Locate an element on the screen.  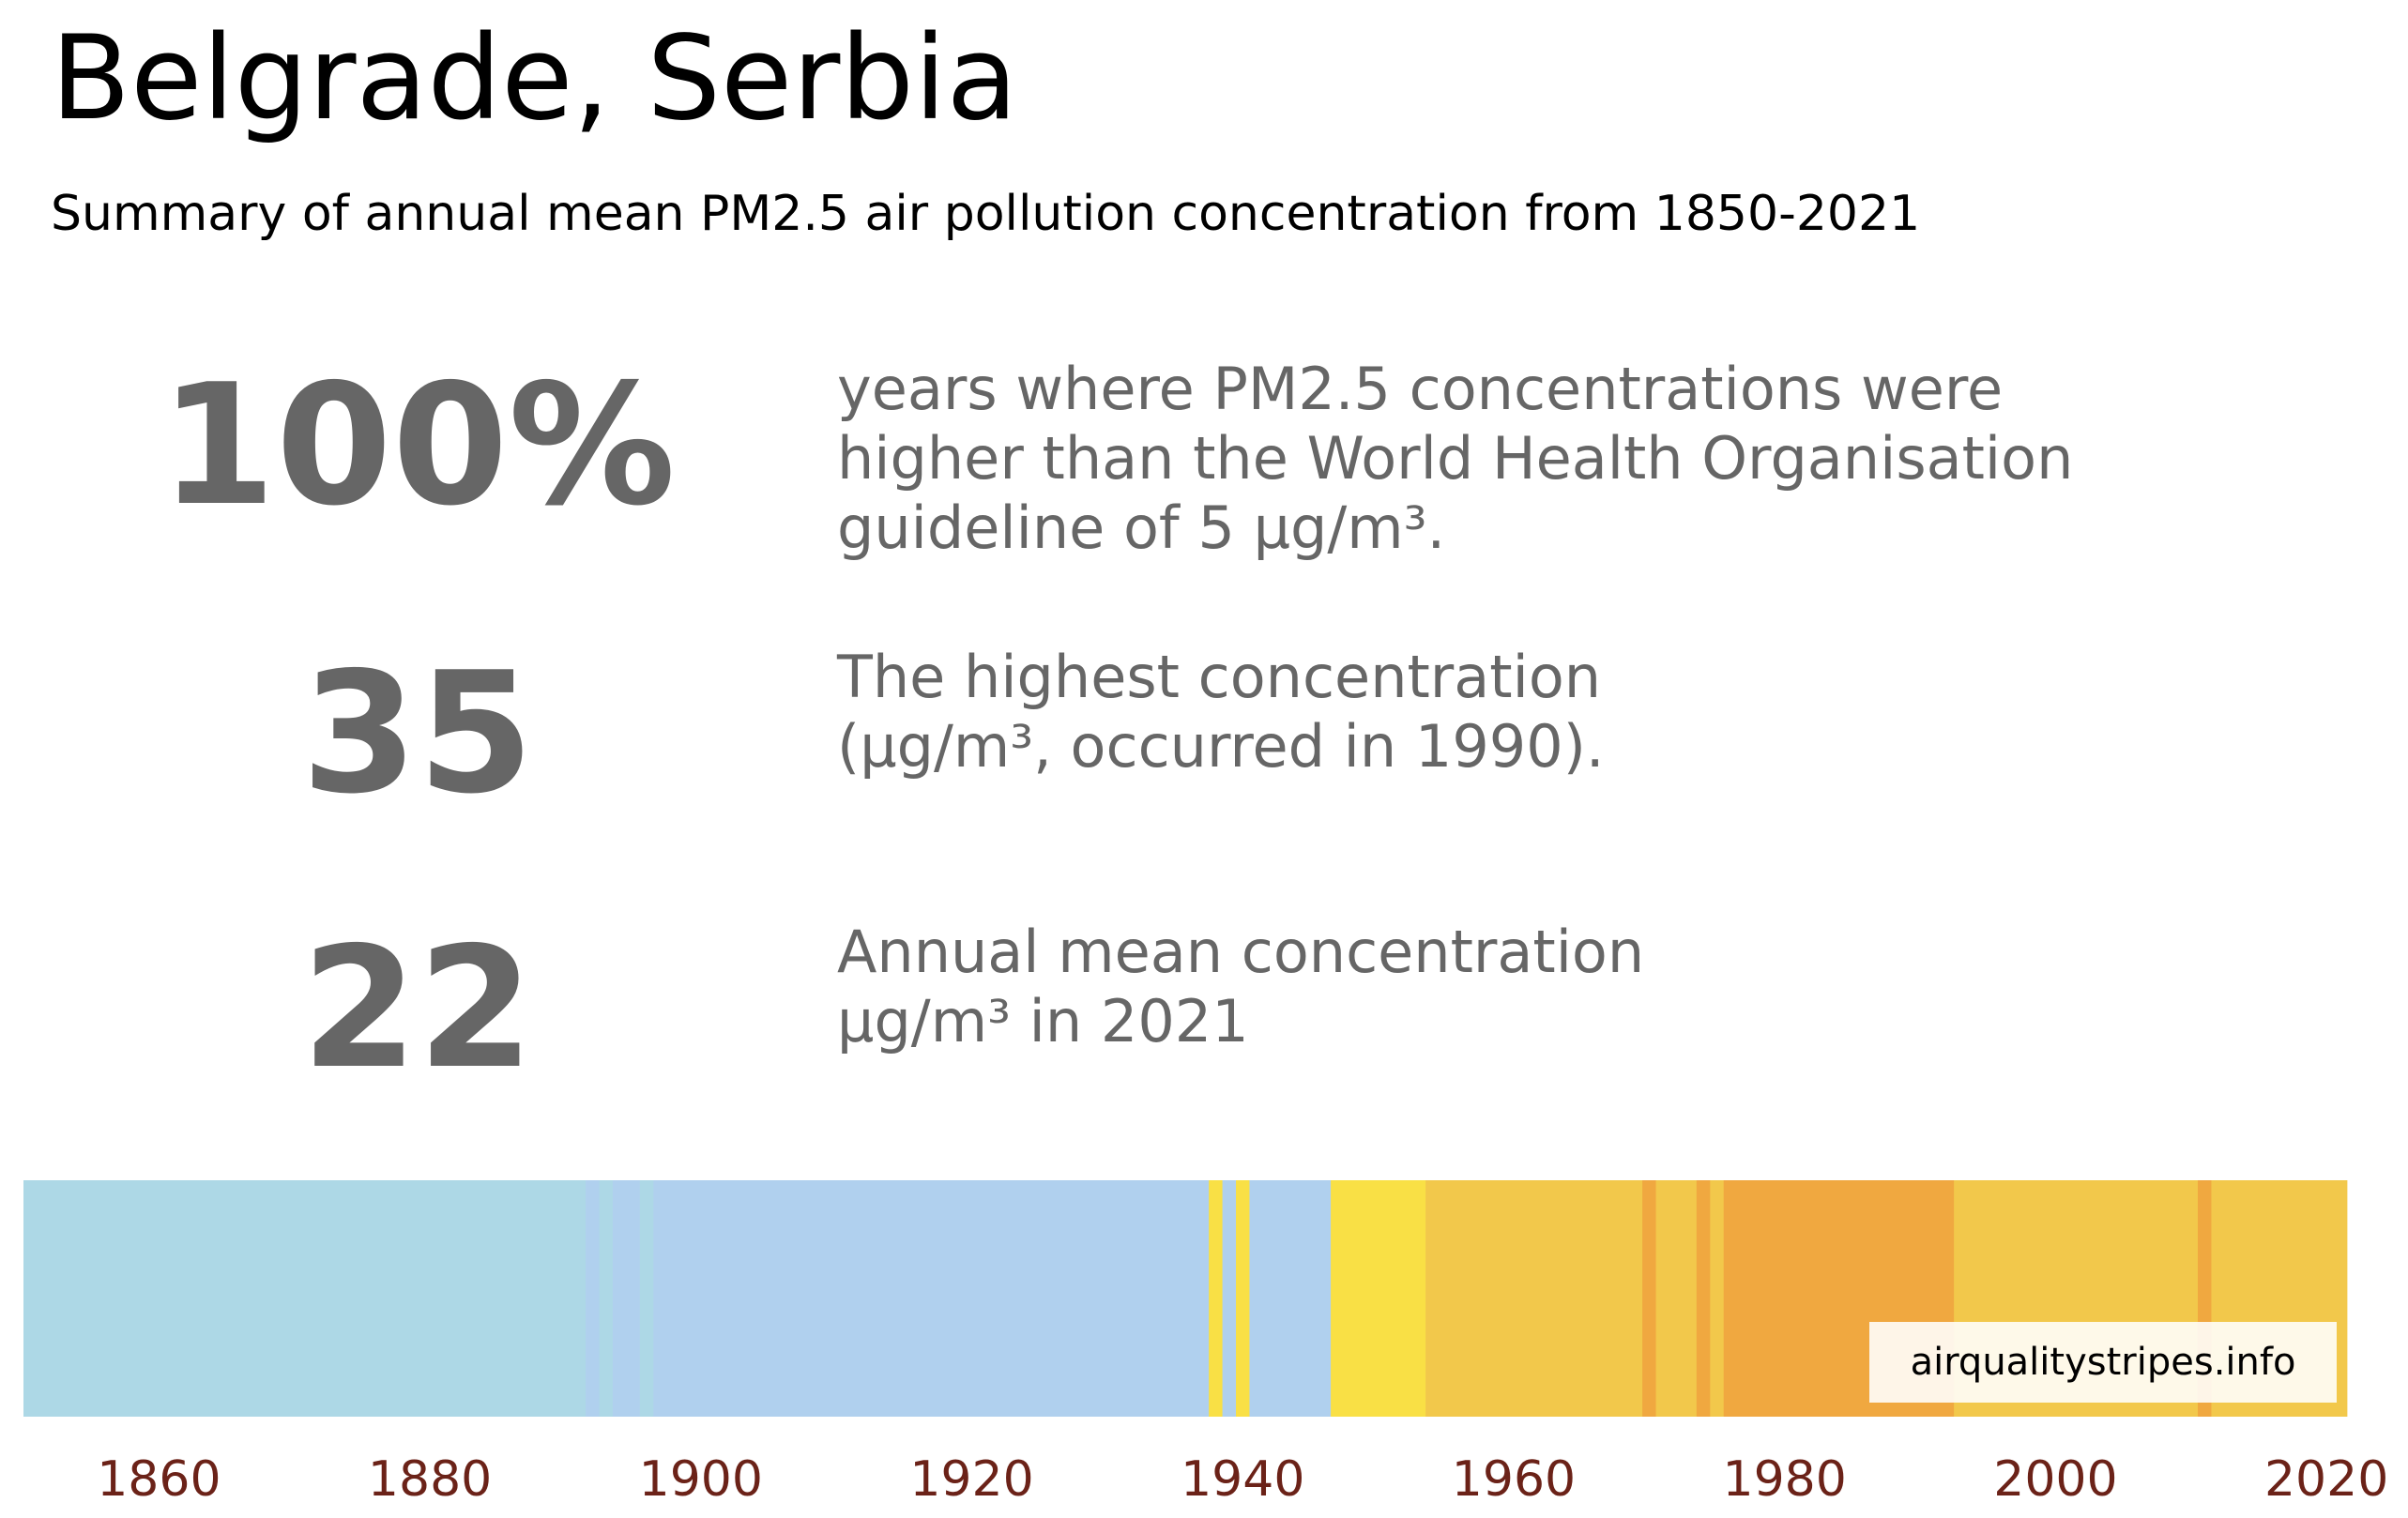
x-tick-label: 2000 is located at coordinates (2055, 1479).